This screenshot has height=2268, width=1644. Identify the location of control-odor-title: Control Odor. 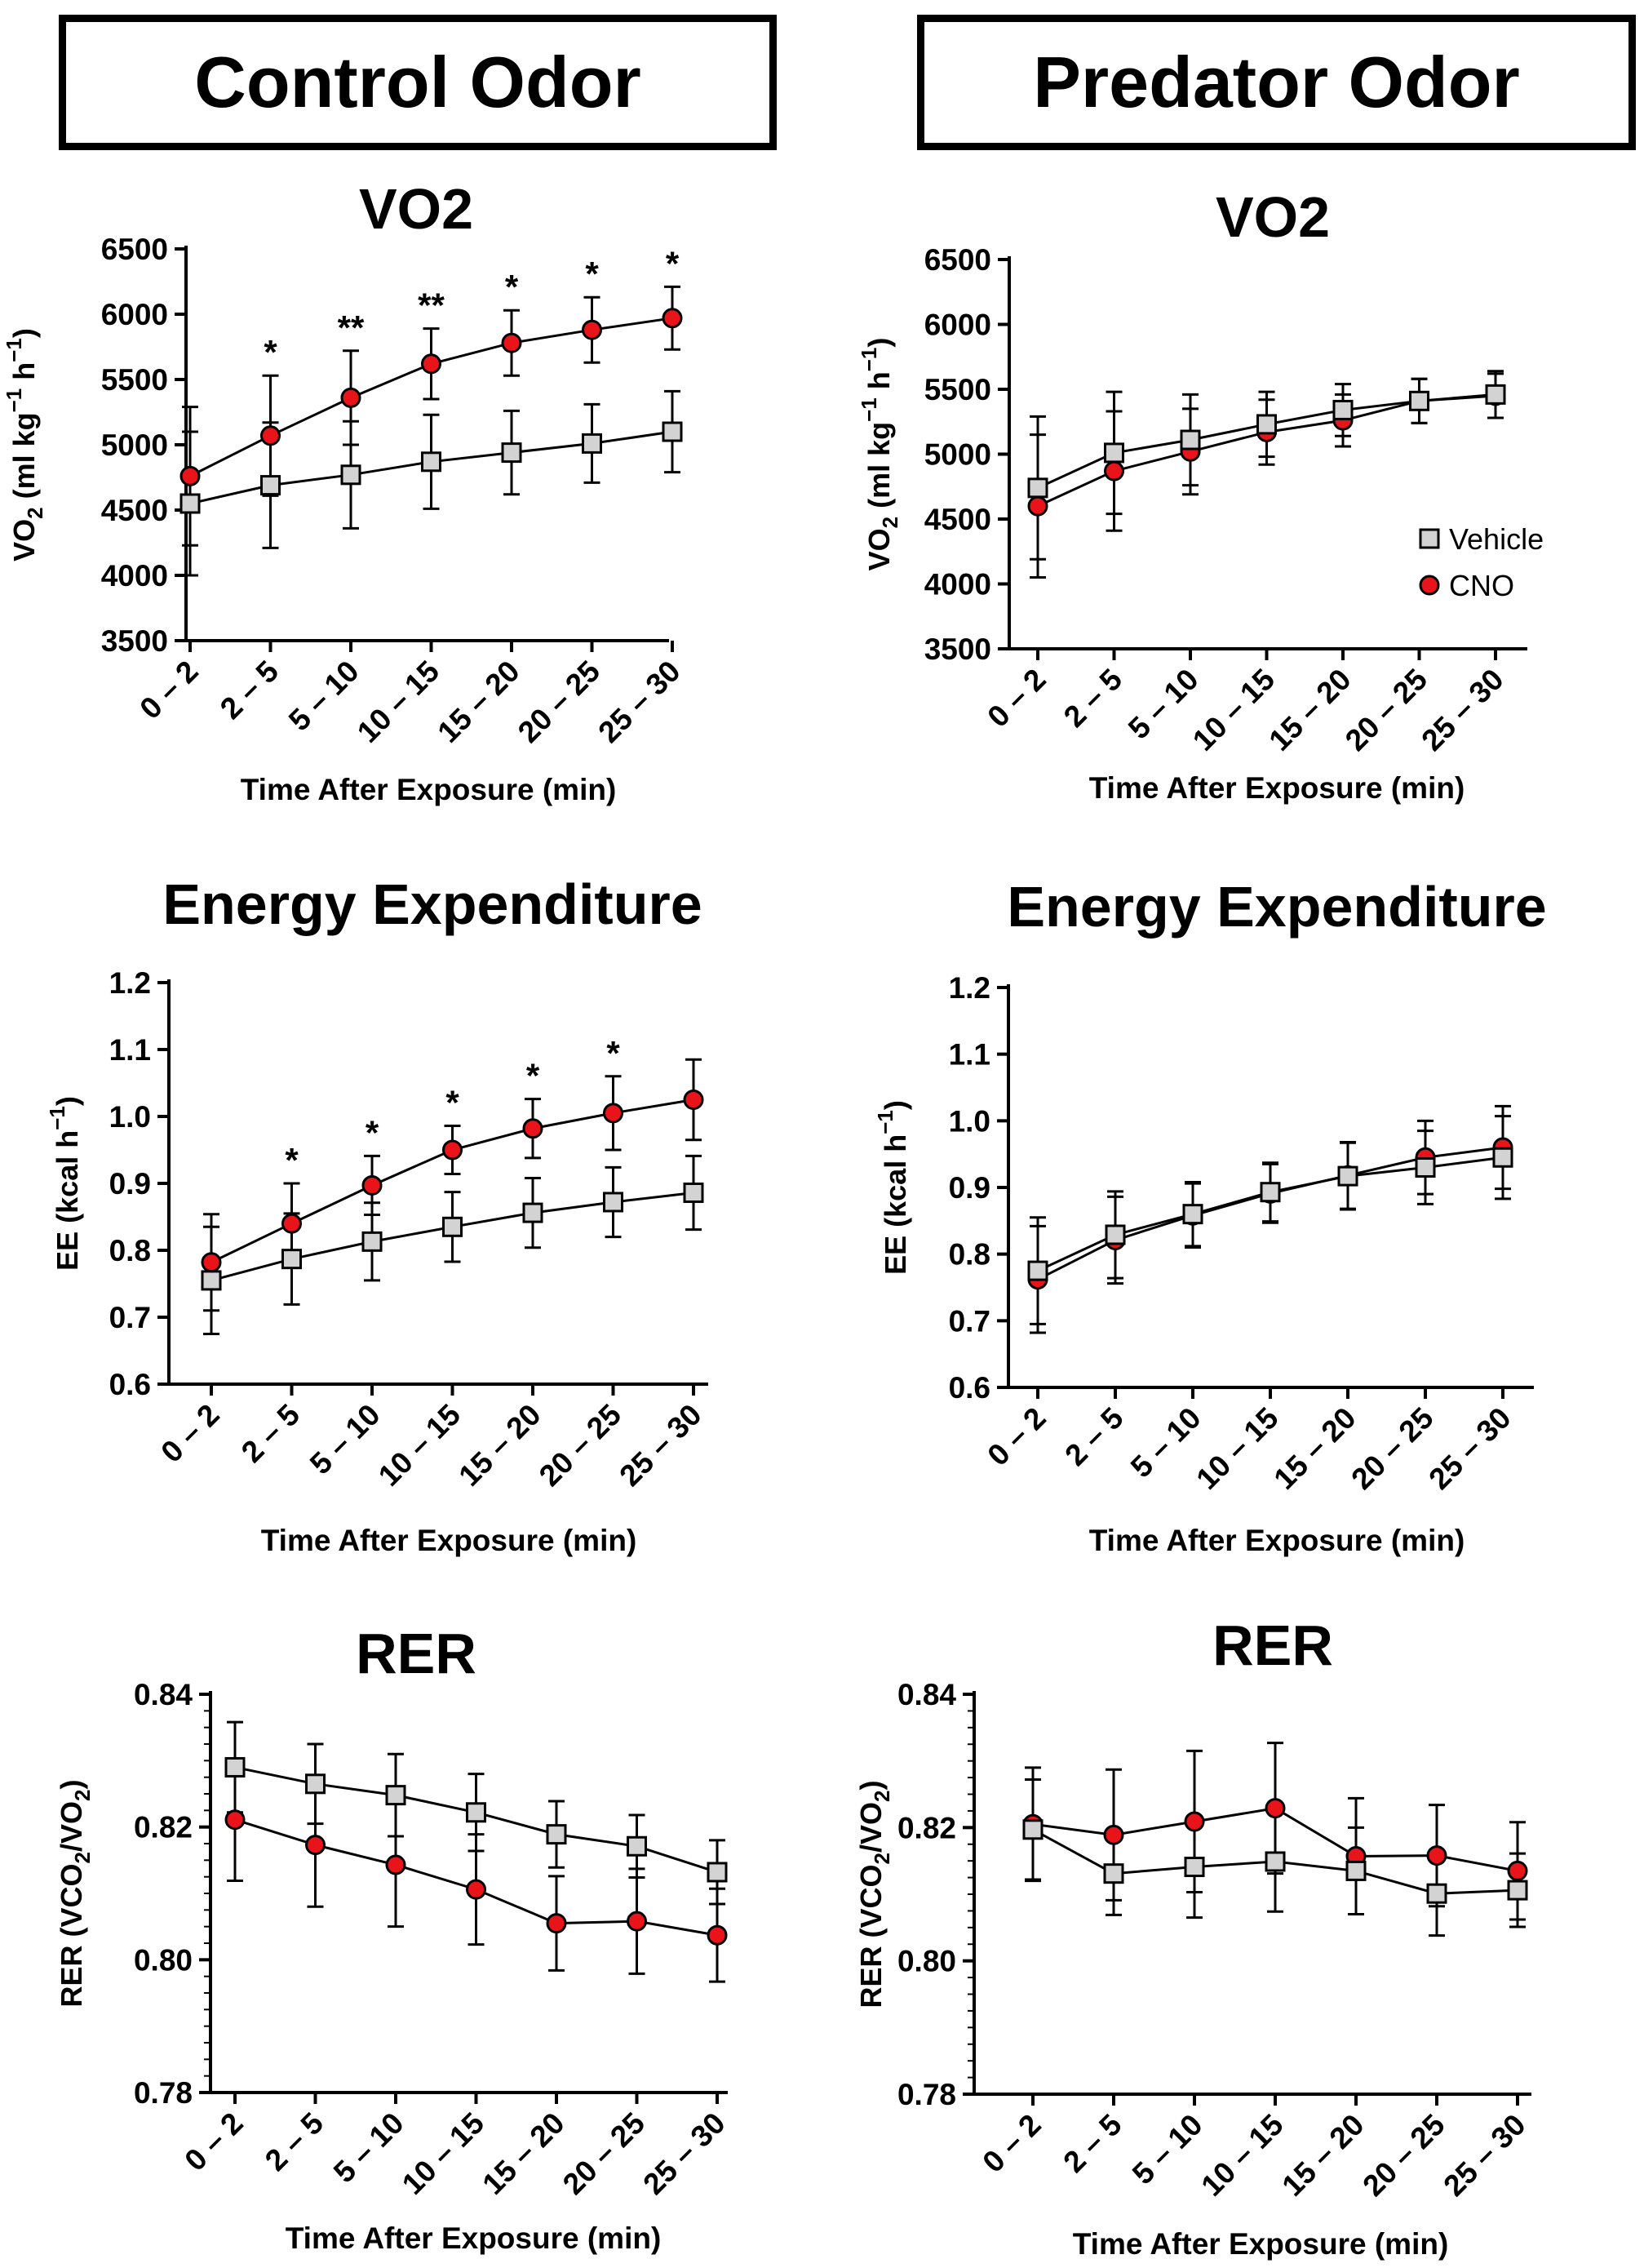
(417, 82).